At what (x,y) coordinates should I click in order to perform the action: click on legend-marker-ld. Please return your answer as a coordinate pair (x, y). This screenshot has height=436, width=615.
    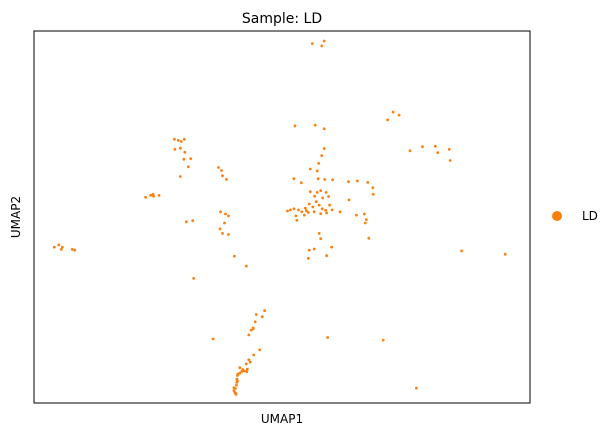
    Looking at the image, I should click on (557, 216).